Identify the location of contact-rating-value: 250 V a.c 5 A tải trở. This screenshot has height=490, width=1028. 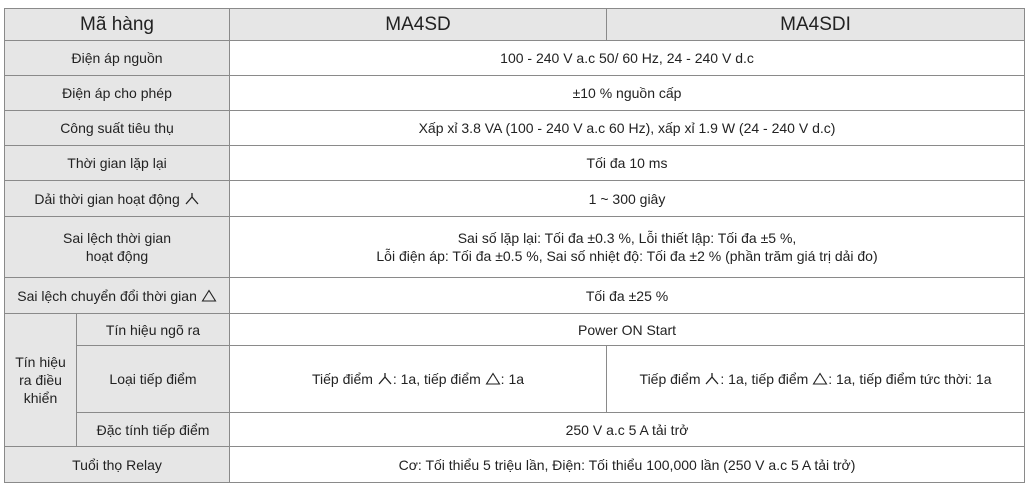
(627, 429).